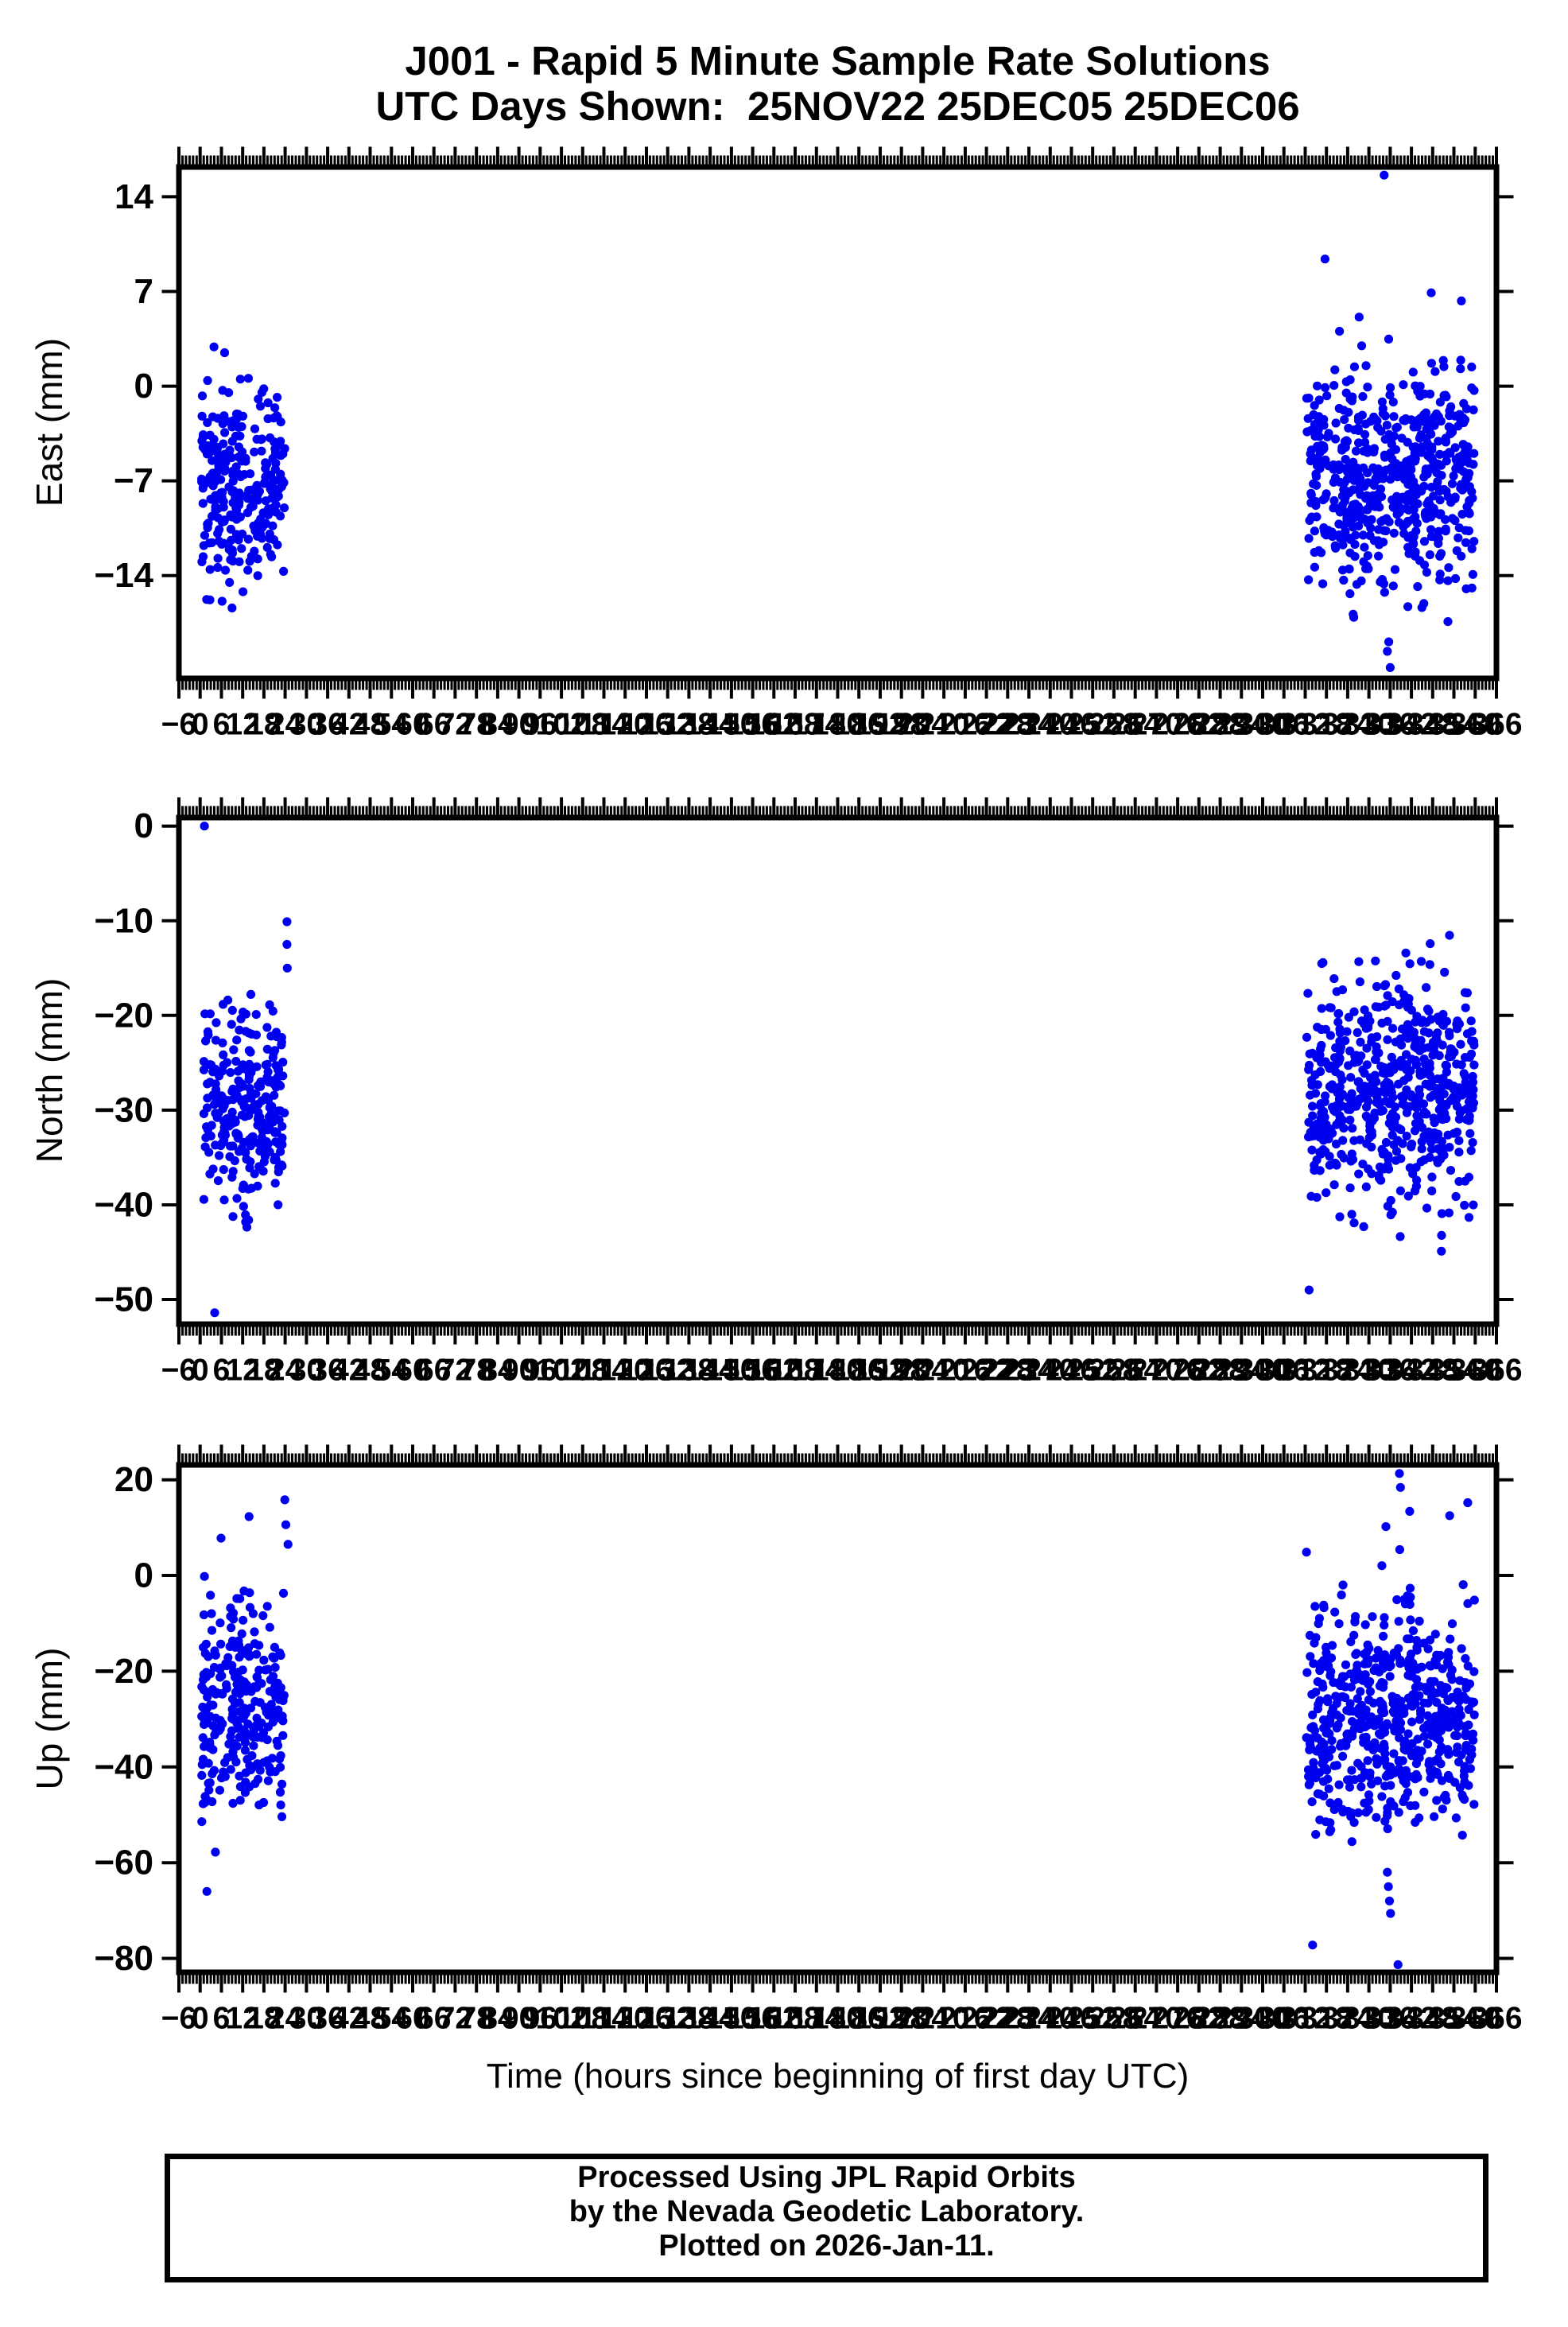 The image size is (1568, 2327). Describe the element at coordinates (1390, 725) in the screenshot. I see `x-tick-label: 336` at that location.